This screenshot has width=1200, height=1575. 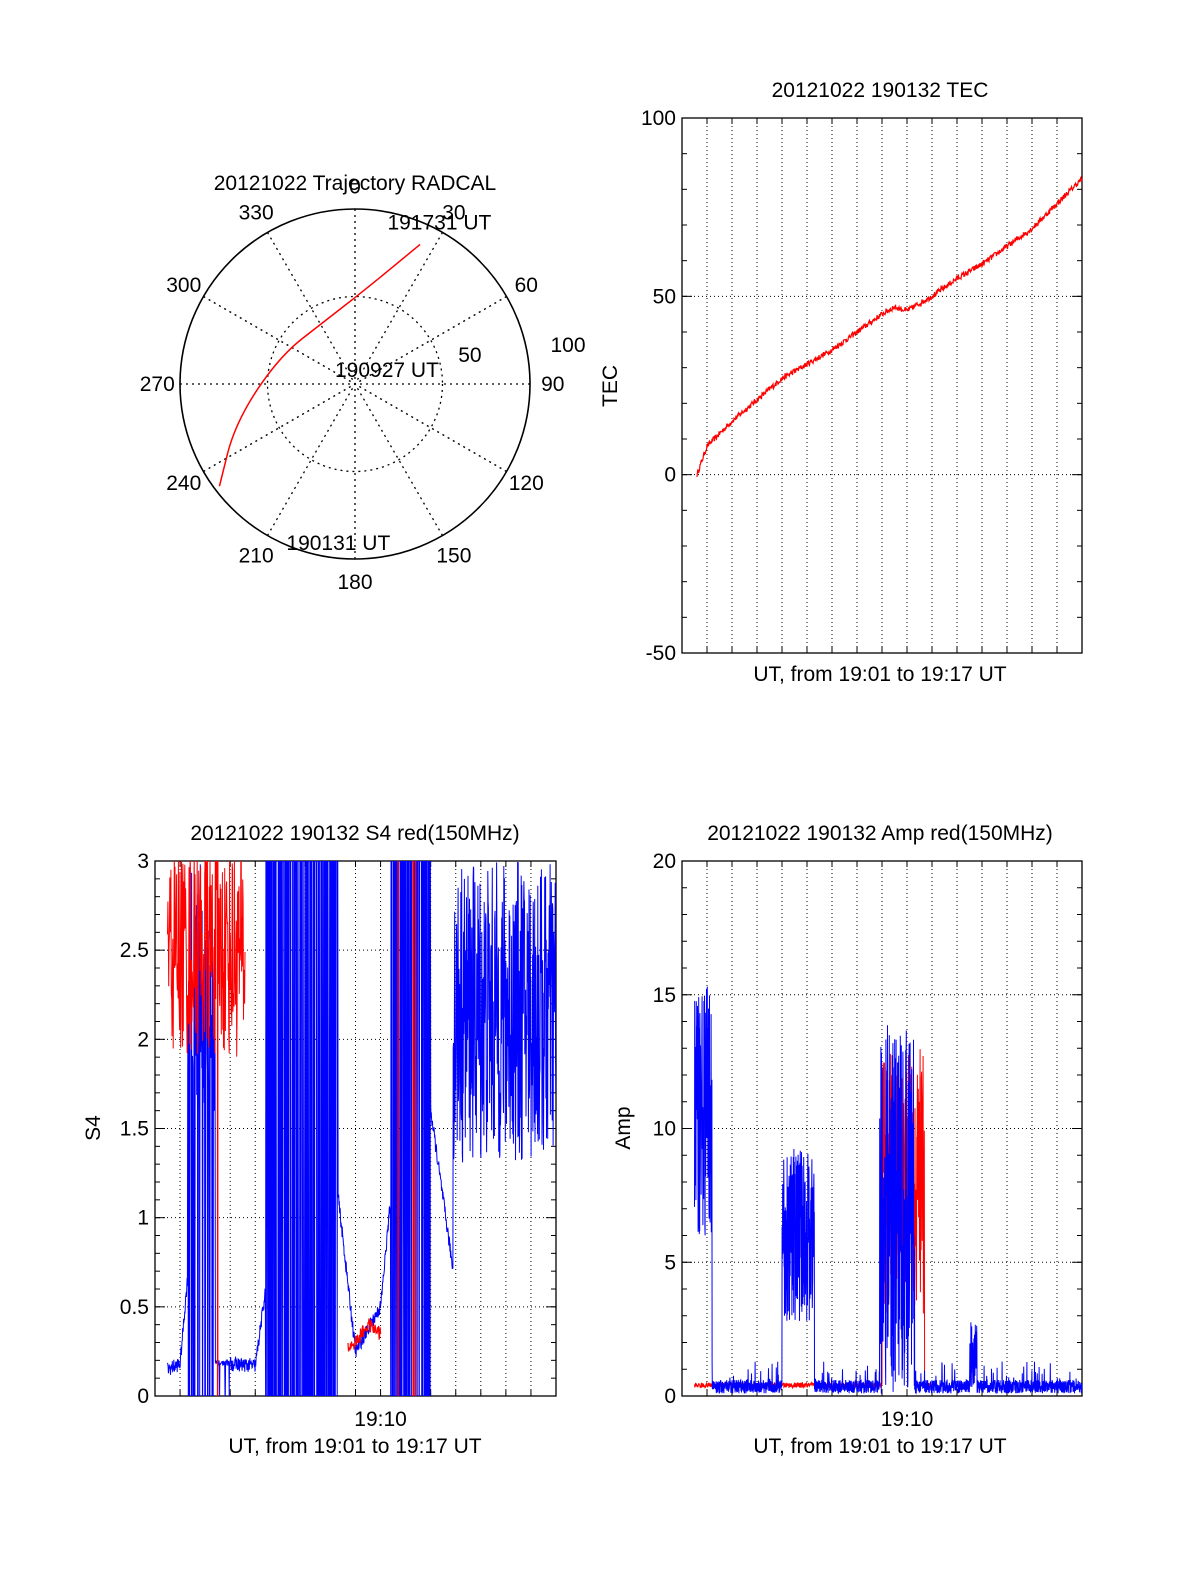 I want to click on polar-trajectory-line, so click(x=319, y=365).